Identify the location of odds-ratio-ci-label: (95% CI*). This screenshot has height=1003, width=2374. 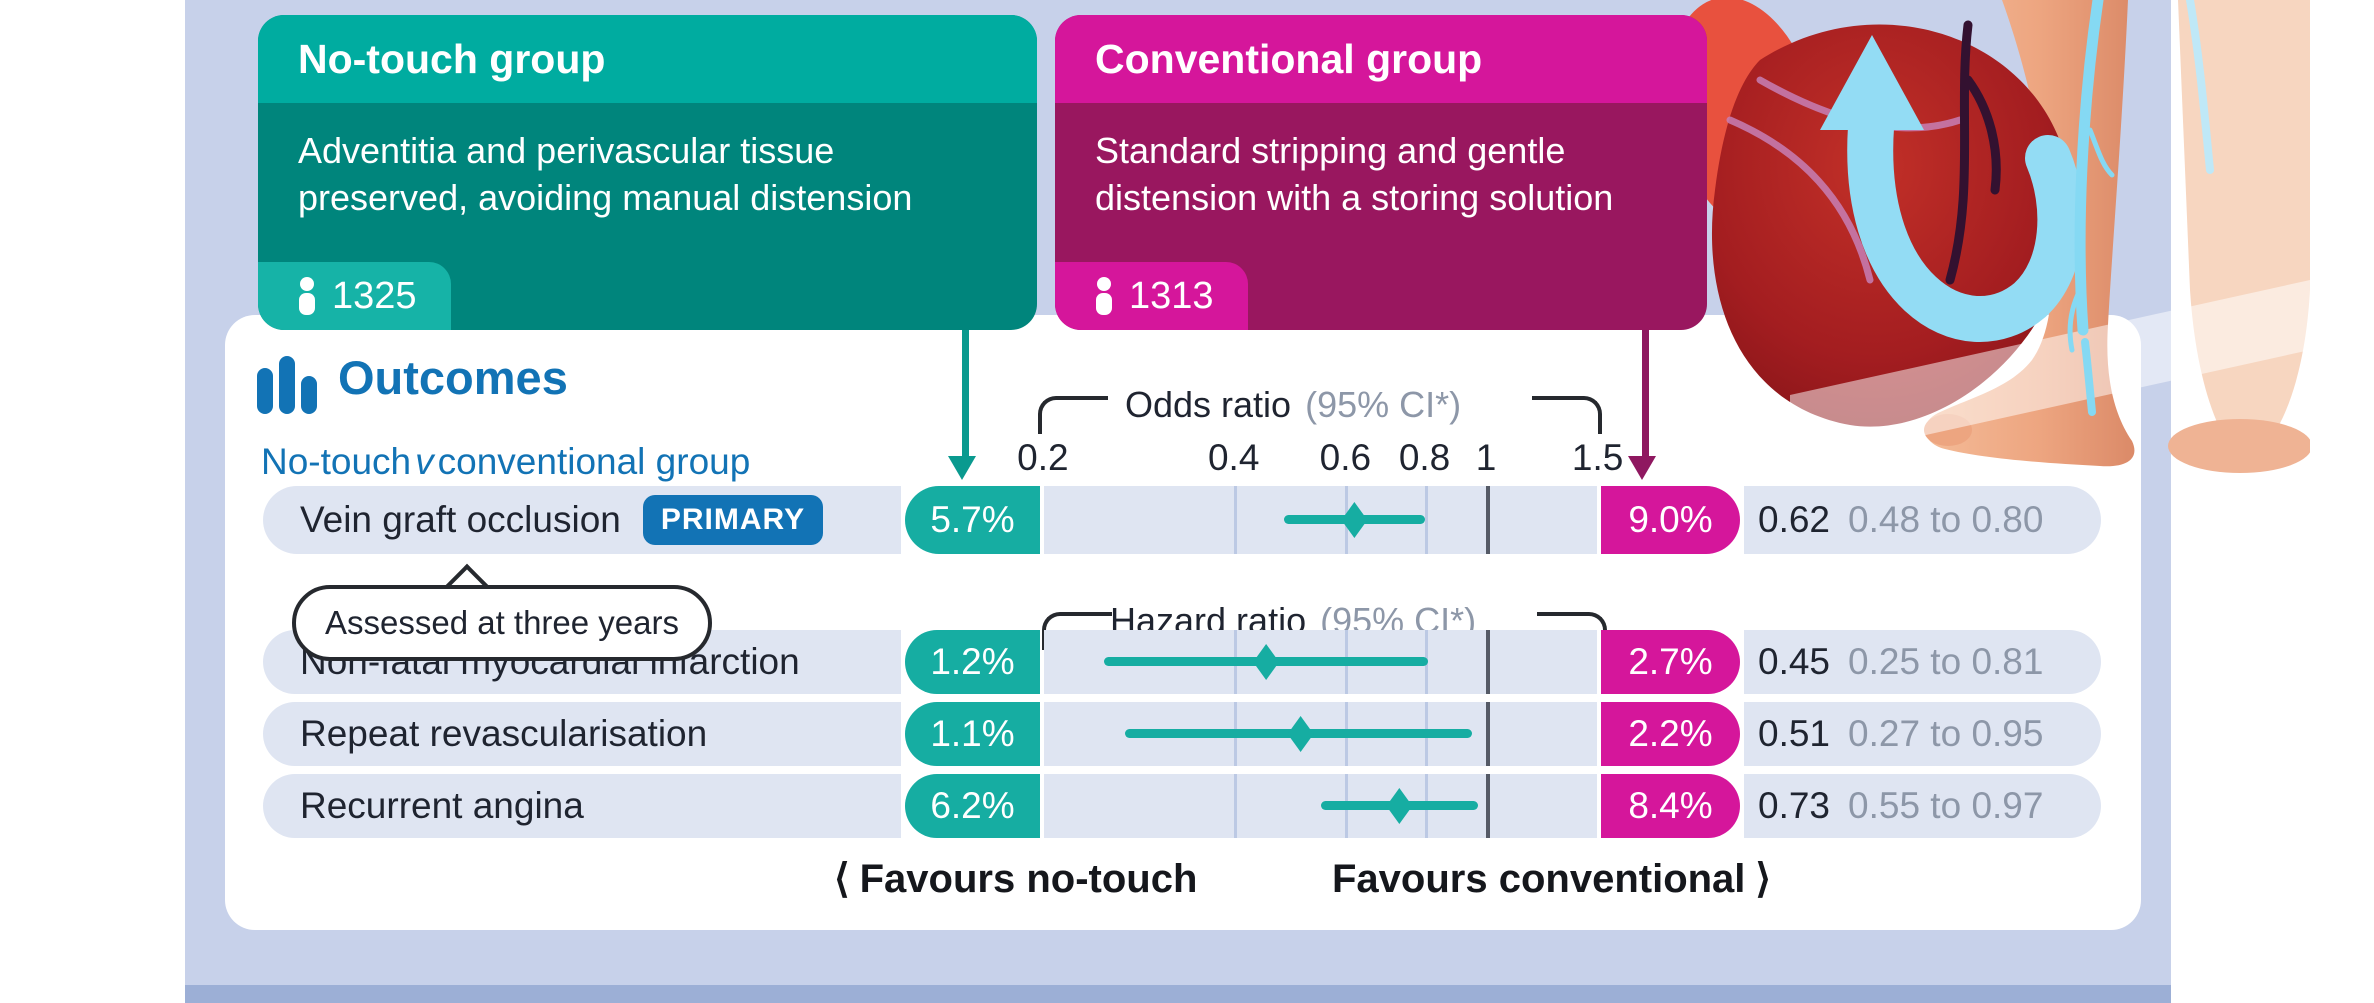
(1383, 404).